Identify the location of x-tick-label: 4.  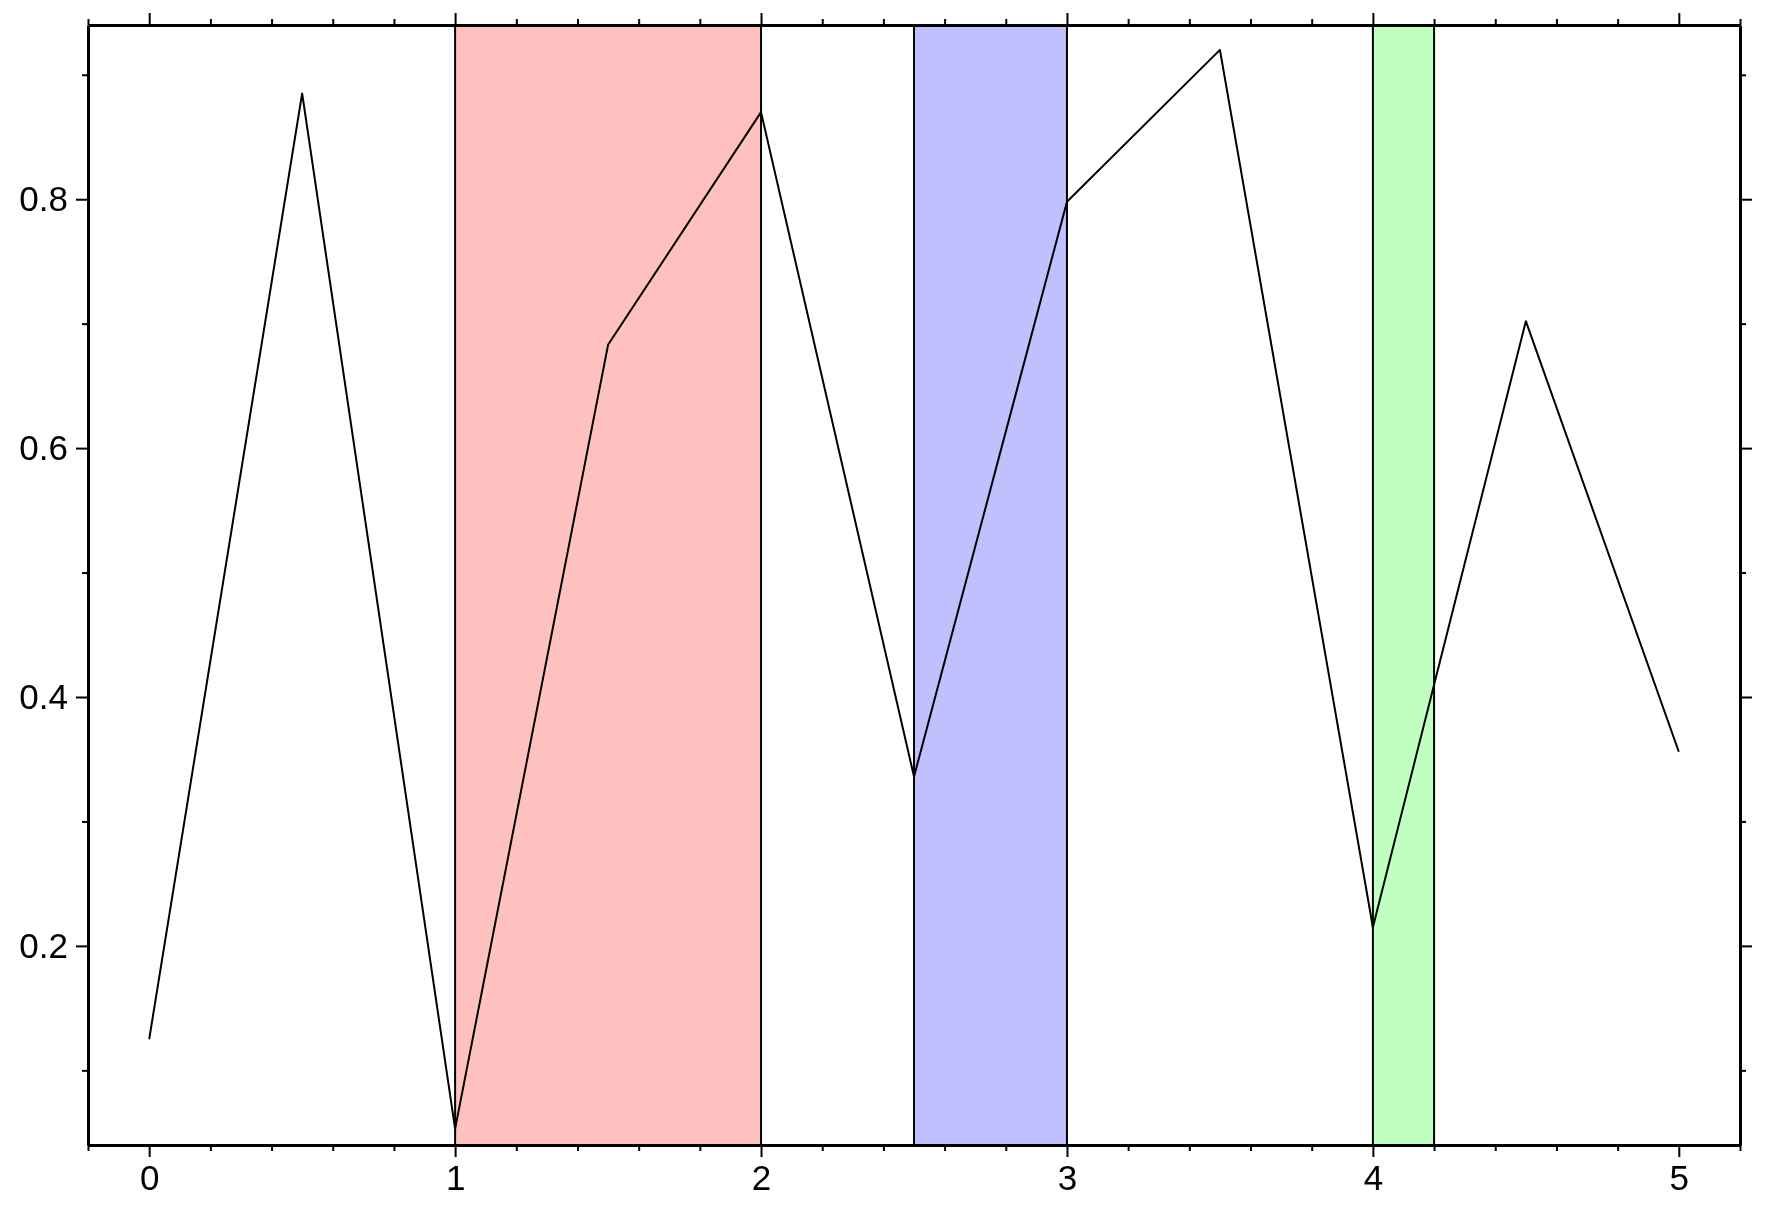
(1373, 1177).